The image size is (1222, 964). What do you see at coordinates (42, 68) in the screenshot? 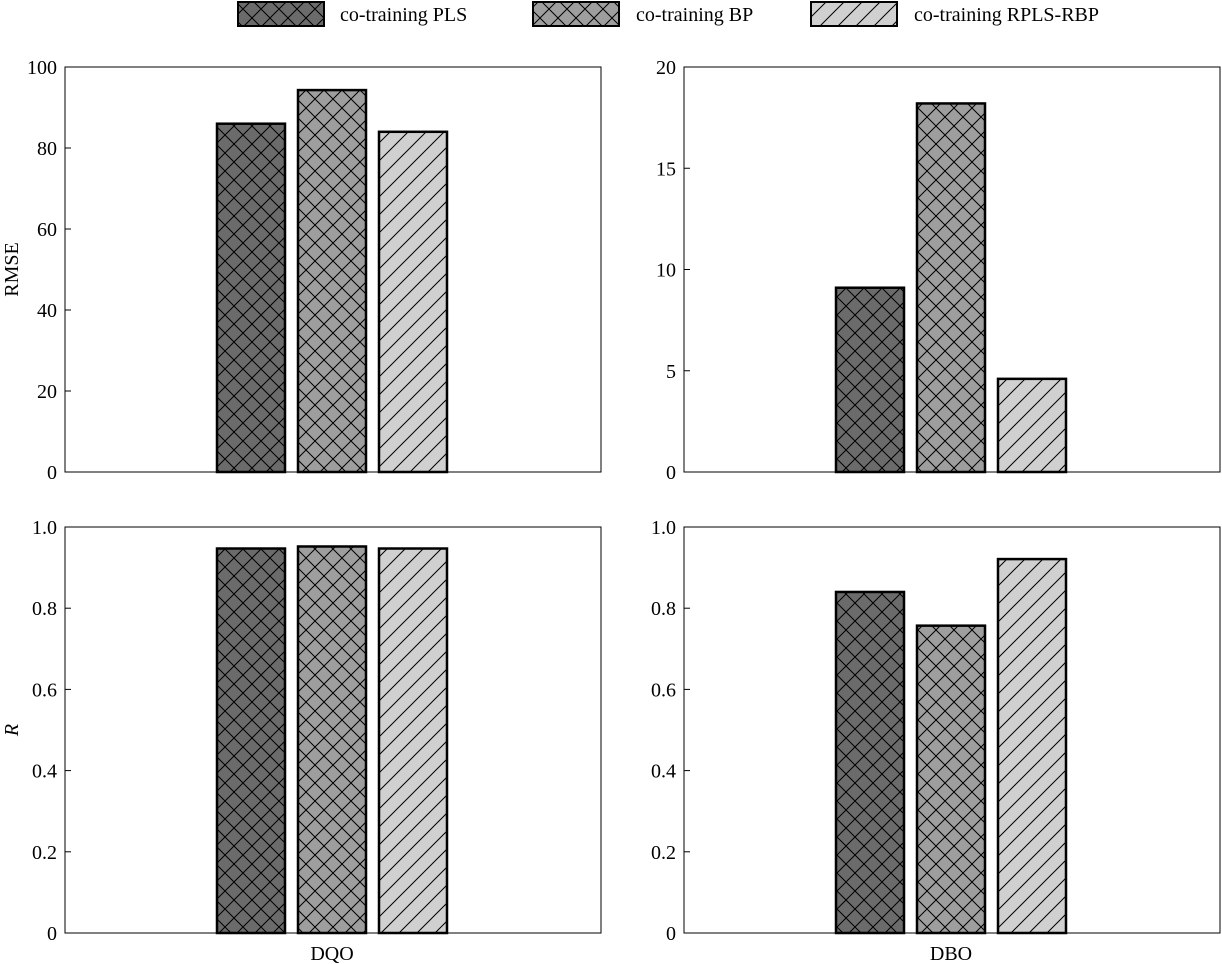
I see `y-tick-label: 100` at bounding box center [42, 68].